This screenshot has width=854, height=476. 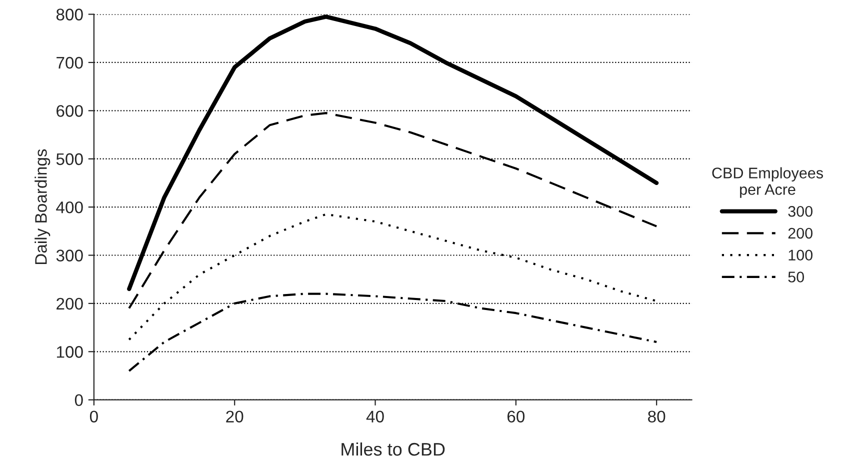 What do you see at coordinates (69, 304) in the screenshot?
I see `y-tick-label: 200` at bounding box center [69, 304].